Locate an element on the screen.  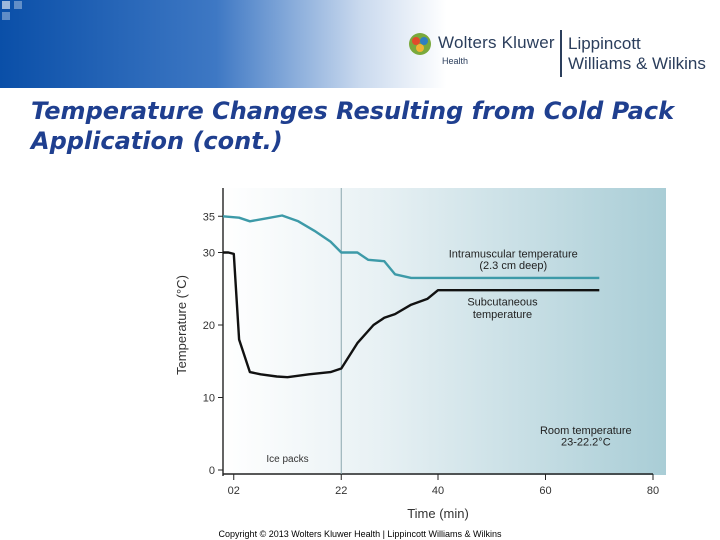
brand-lippincott: Lippincott is located at coordinates (604, 43).